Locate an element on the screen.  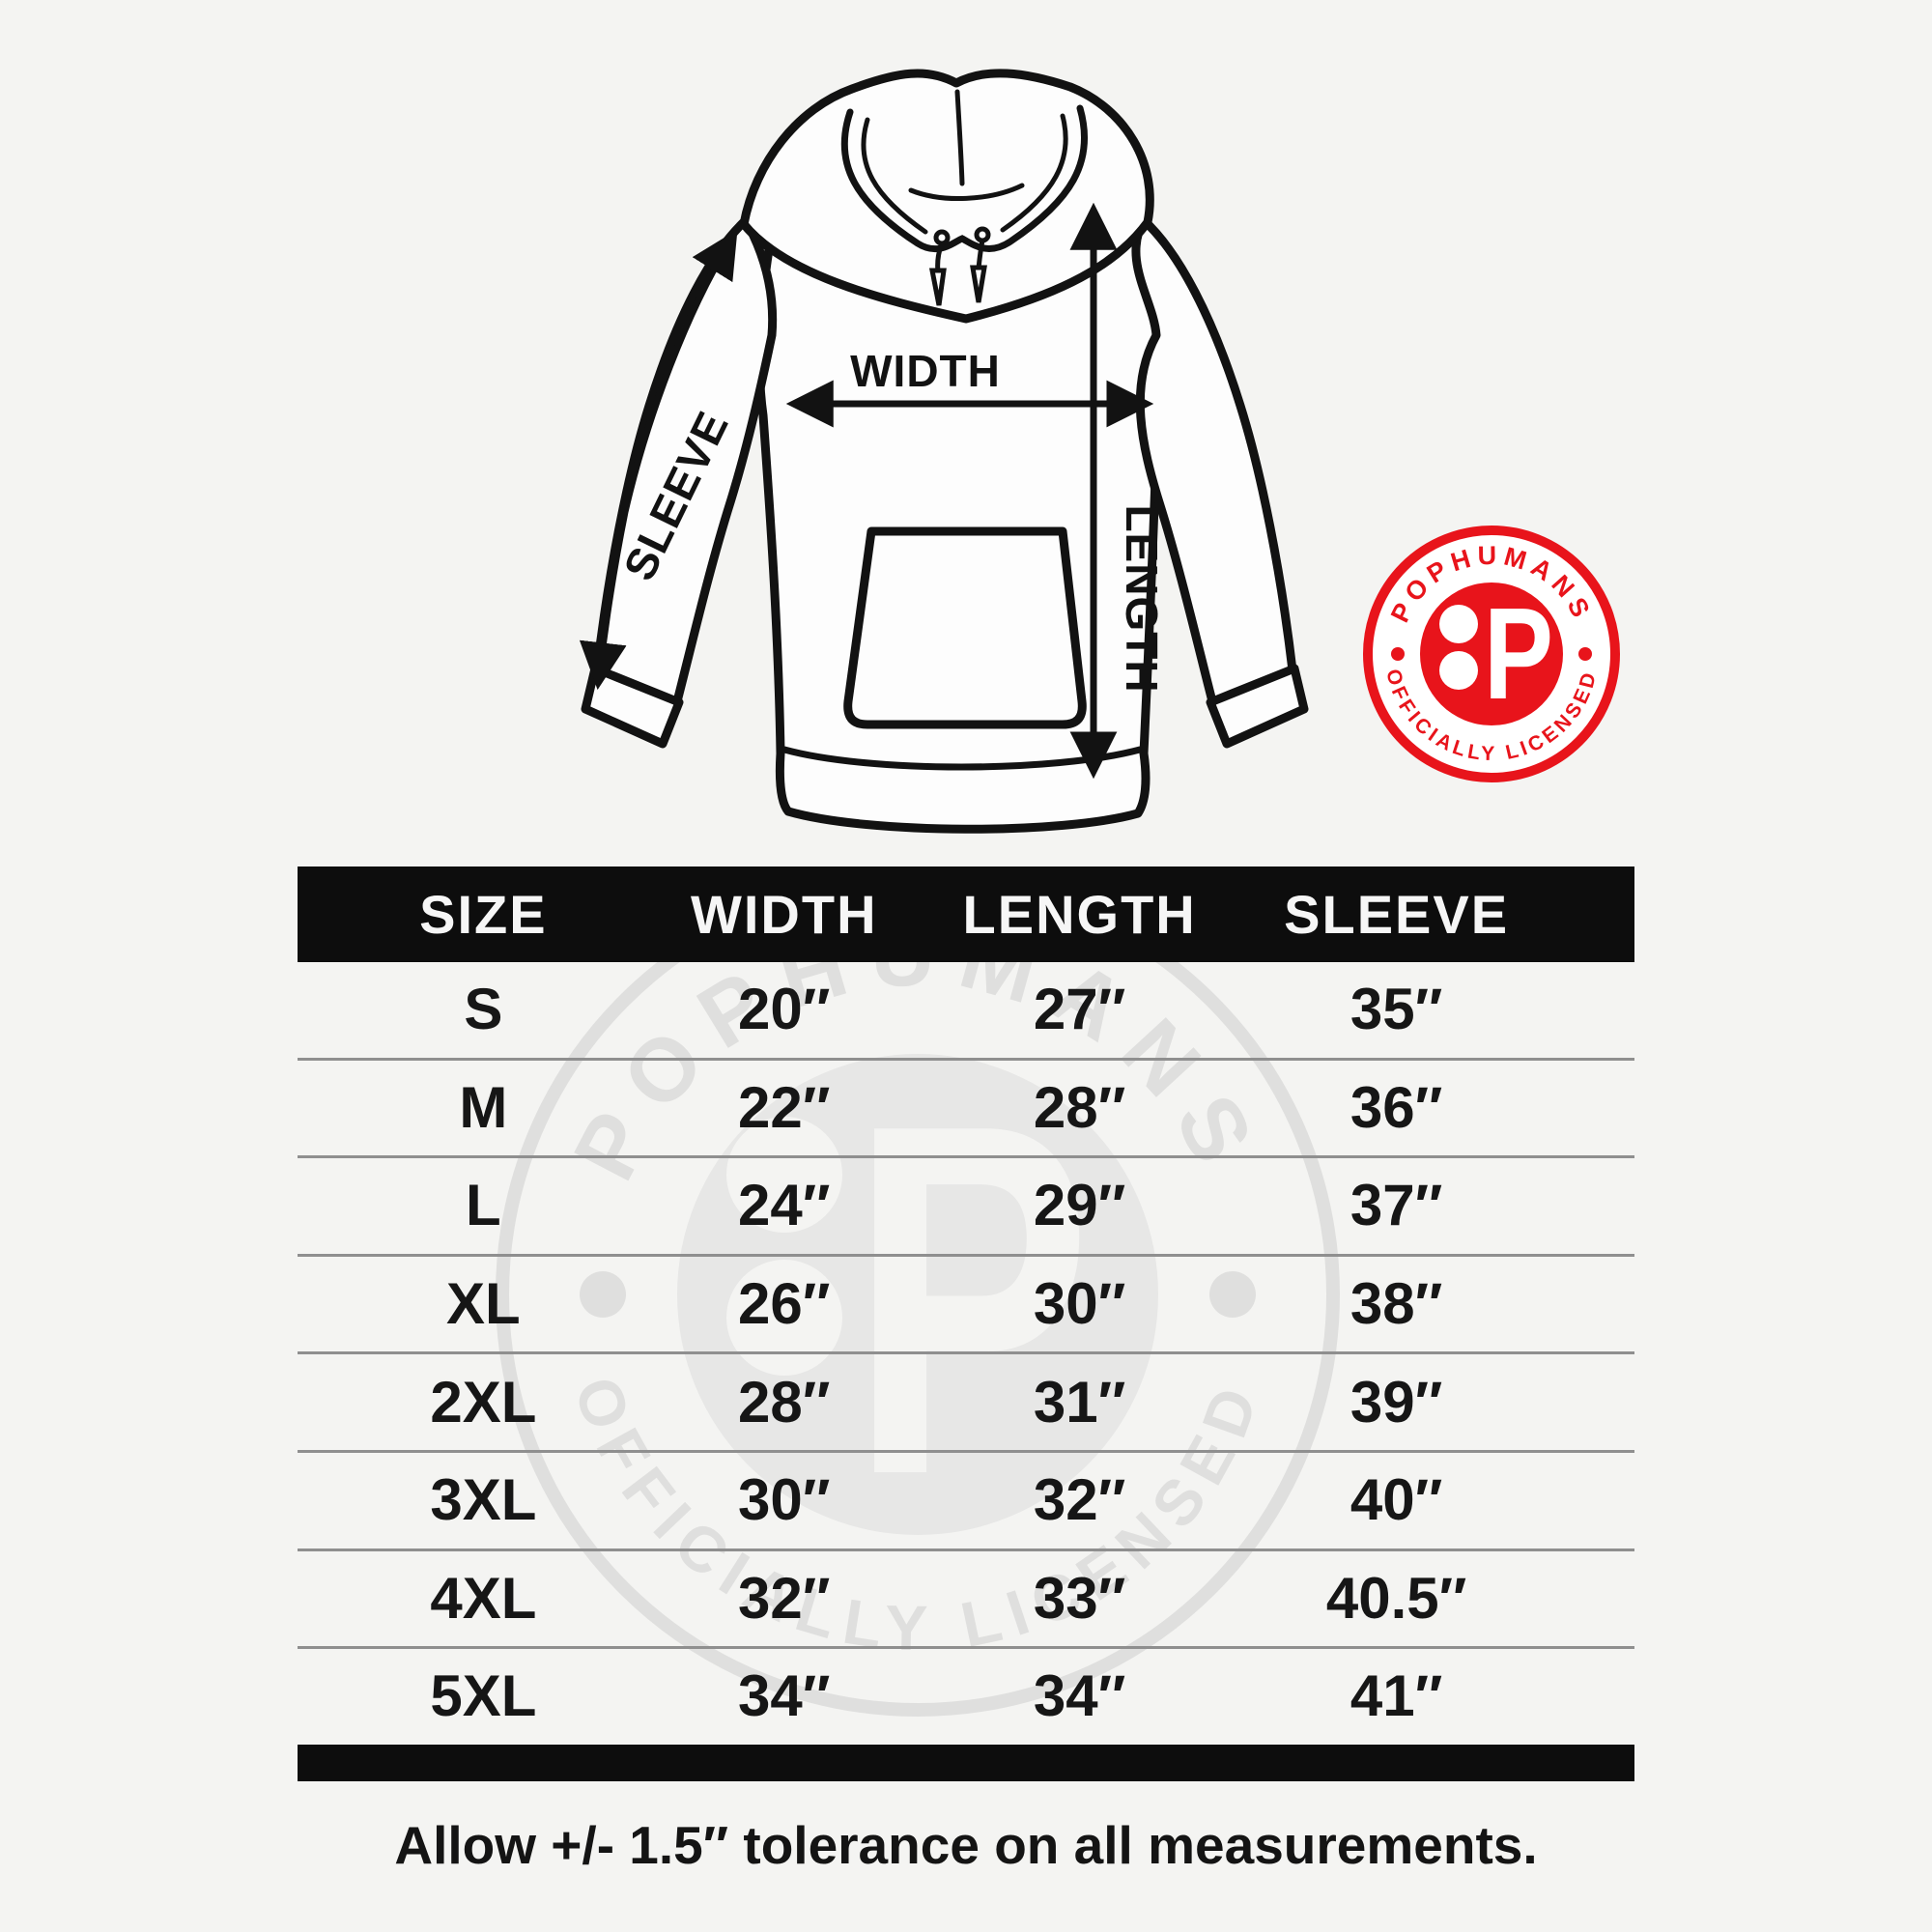
hoodie-hood-opening is located at coordinates (964, 178).